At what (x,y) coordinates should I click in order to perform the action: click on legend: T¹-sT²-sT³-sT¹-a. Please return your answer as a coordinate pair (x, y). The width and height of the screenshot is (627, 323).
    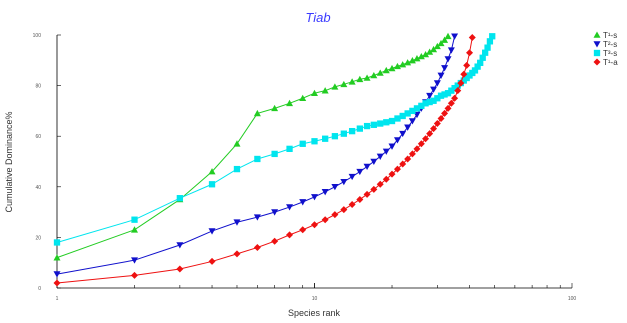
    Looking at the image, I should click on (605, 49).